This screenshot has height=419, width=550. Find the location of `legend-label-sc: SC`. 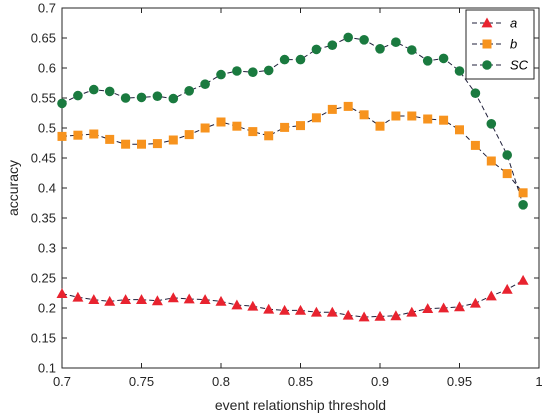

legend-label-sc: SC is located at coordinates (519, 65).